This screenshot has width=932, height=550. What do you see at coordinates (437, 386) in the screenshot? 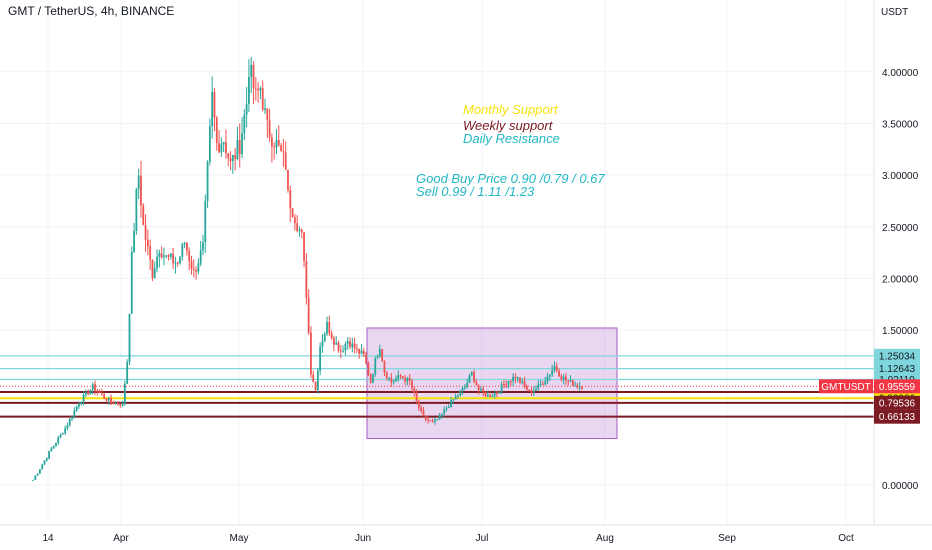
I see `price-level-lines` at bounding box center [437, 386].